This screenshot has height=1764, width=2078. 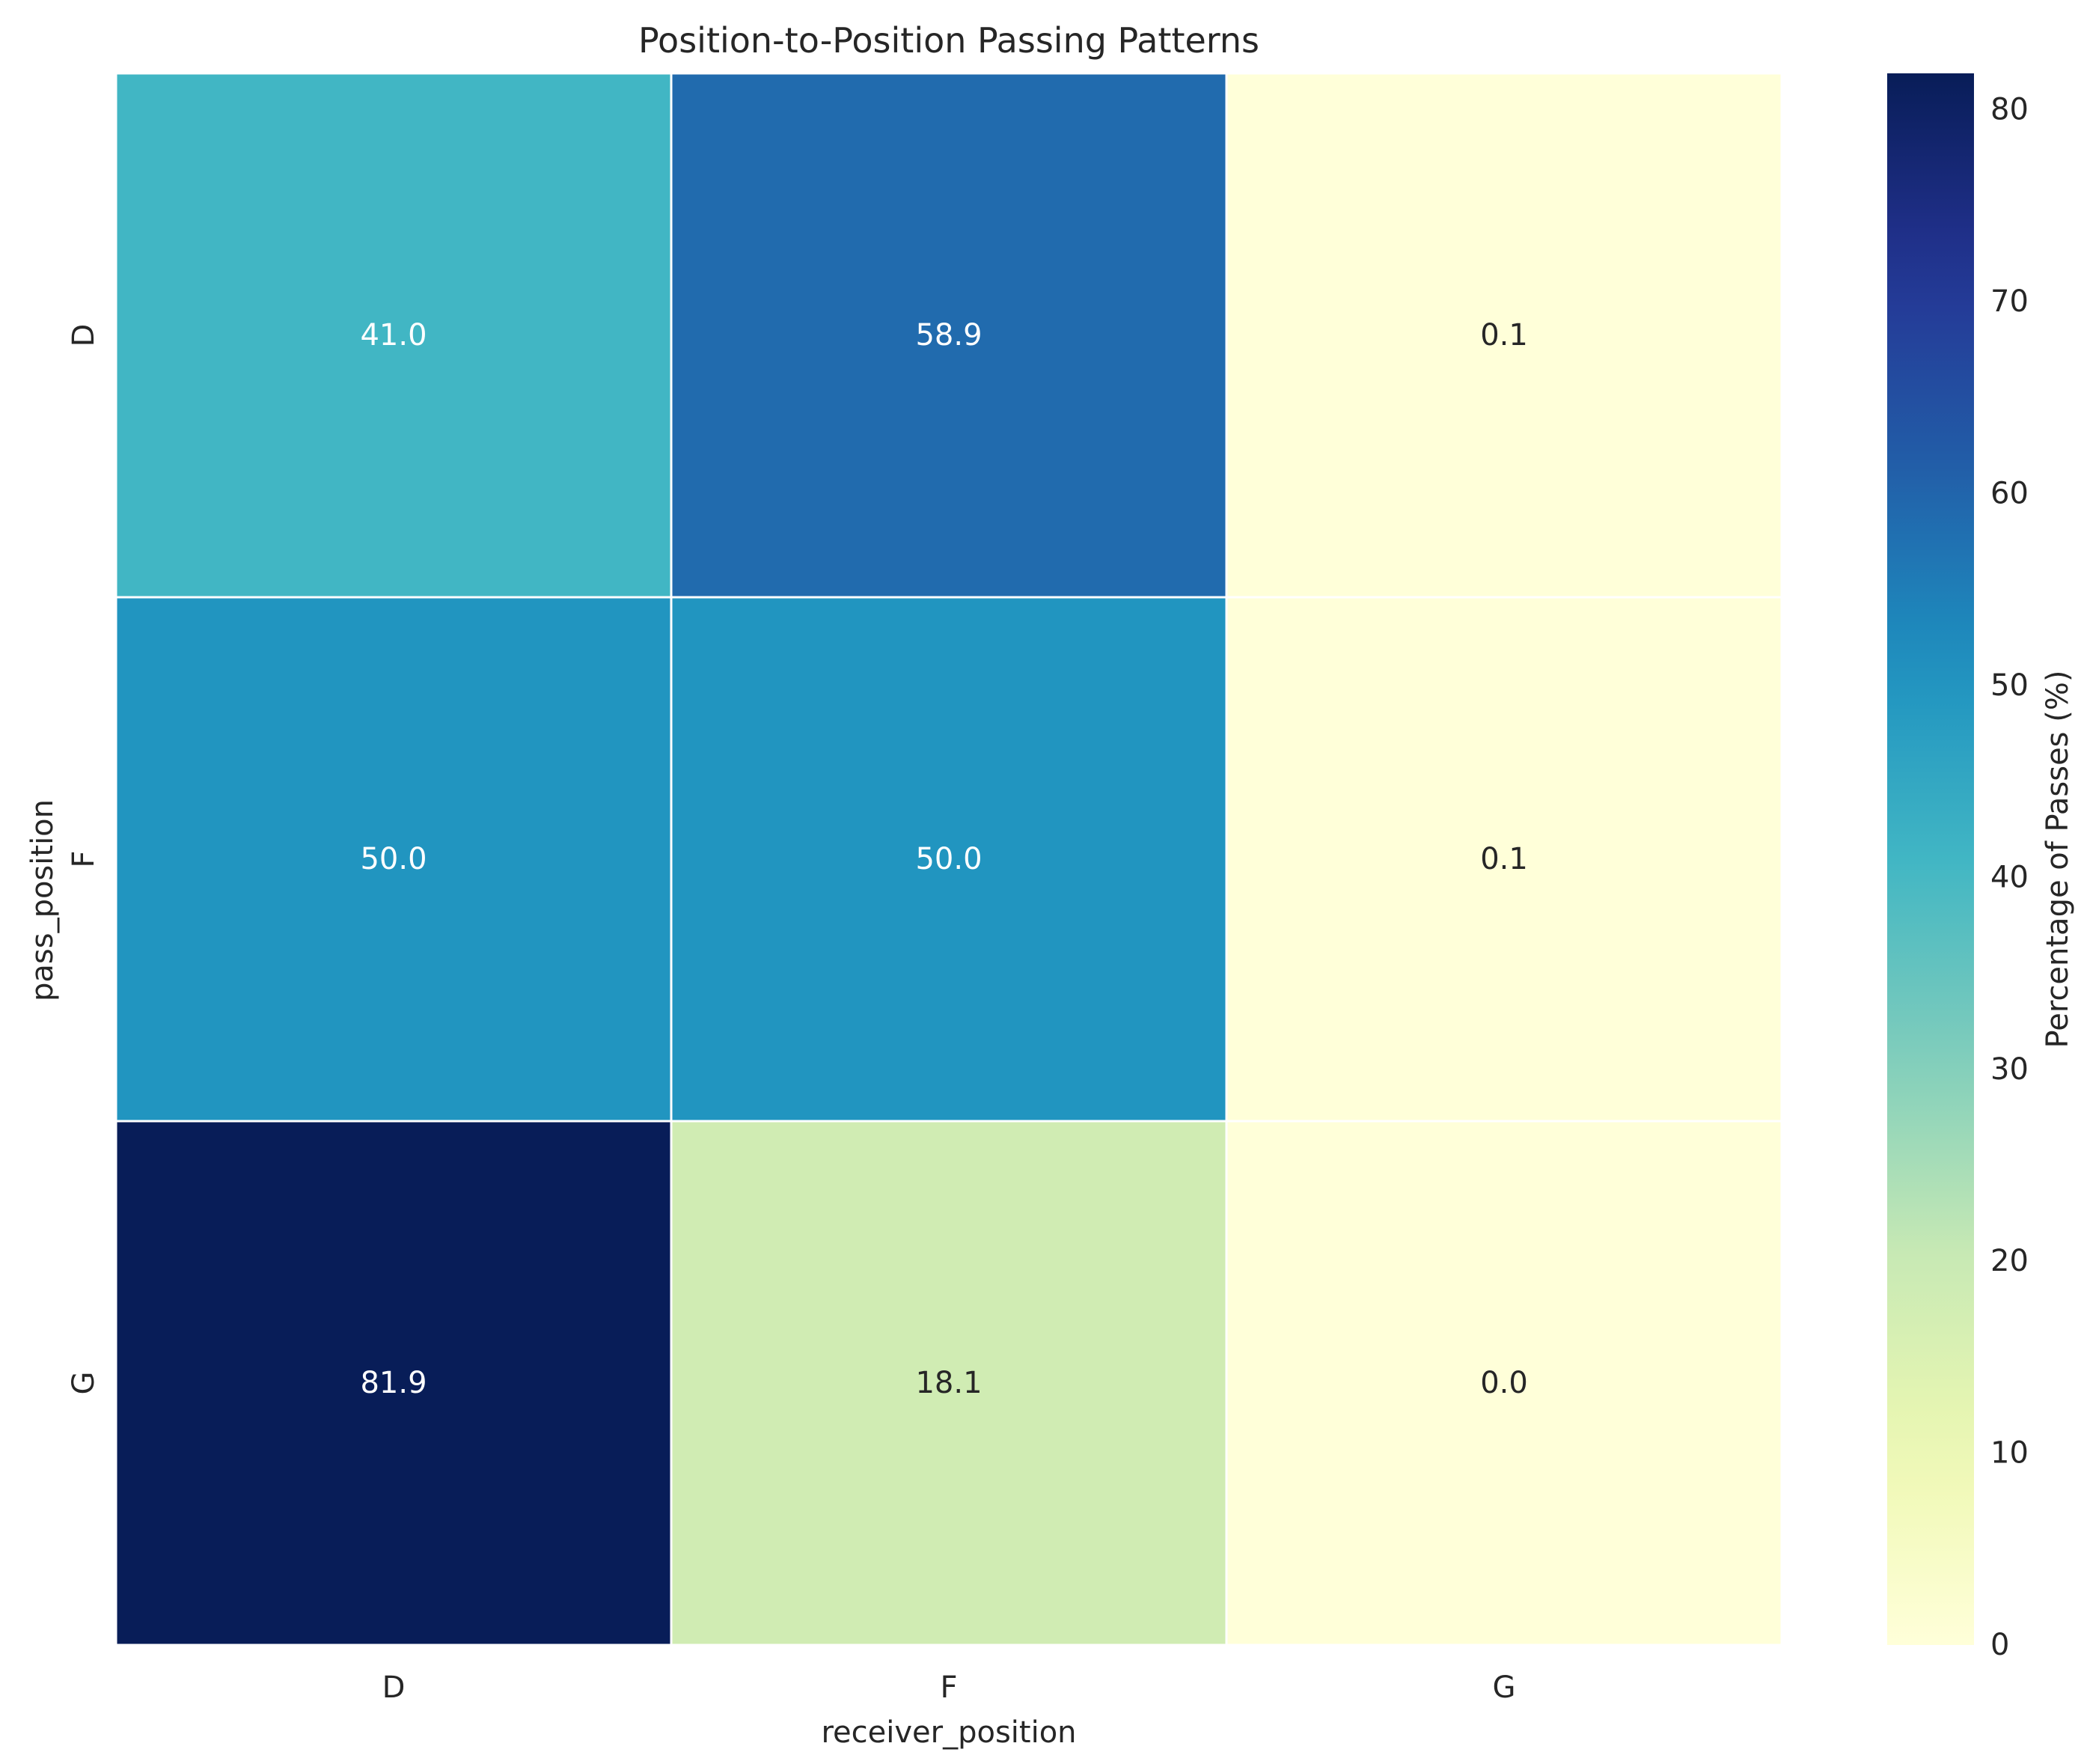 What do you see at coordinates (2009, 1261) in the screenshot?
I see `colorbar-tick-label: 20` at bounding box center [2009, 1261].